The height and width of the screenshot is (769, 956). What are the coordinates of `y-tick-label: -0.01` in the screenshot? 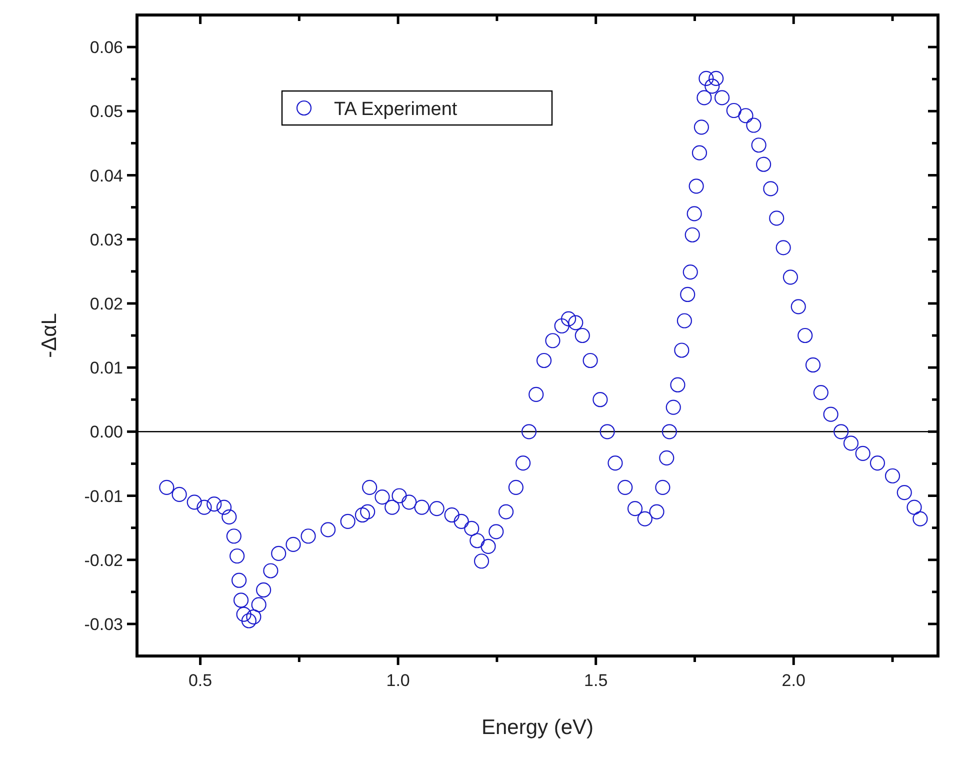 It's located at (103, 496).